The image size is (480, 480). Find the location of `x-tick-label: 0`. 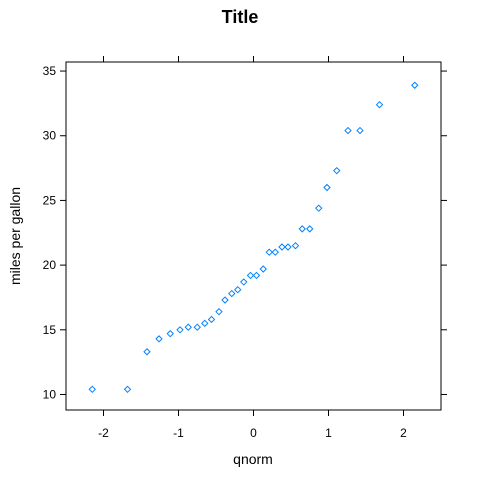

x-tick-label: 0 is located at coordinates (253, 433).